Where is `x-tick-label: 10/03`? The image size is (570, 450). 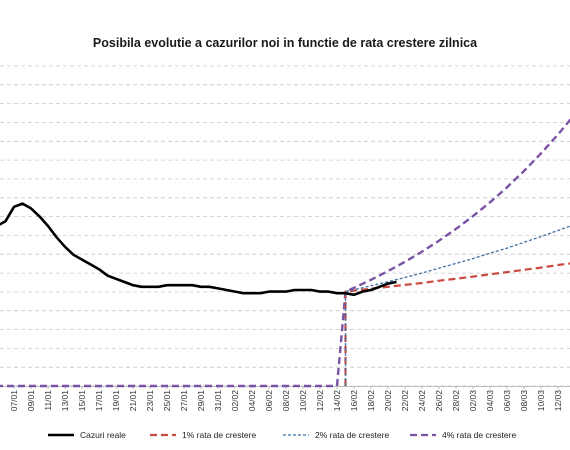
x-tick-label: 10/03 is located at coordinates (541, 401).